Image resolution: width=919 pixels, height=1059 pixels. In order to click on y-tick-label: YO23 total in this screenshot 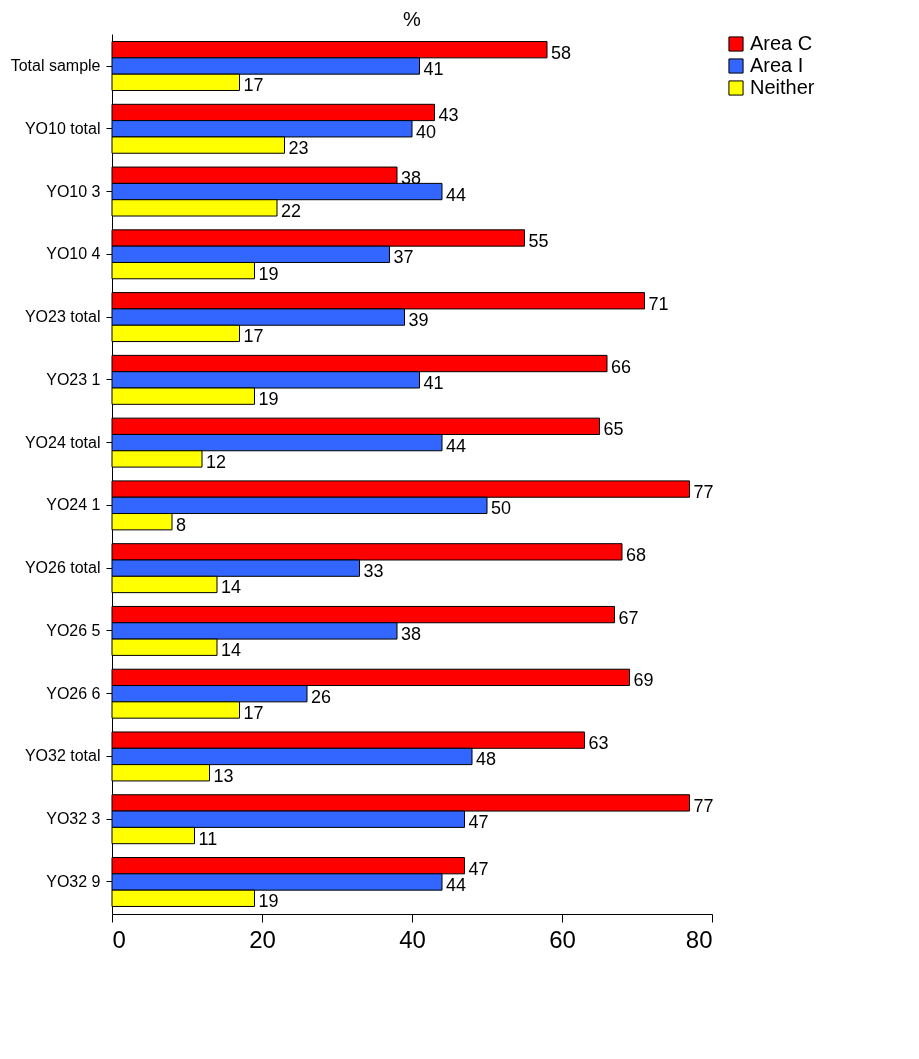, I will do `click(62, 317)`.